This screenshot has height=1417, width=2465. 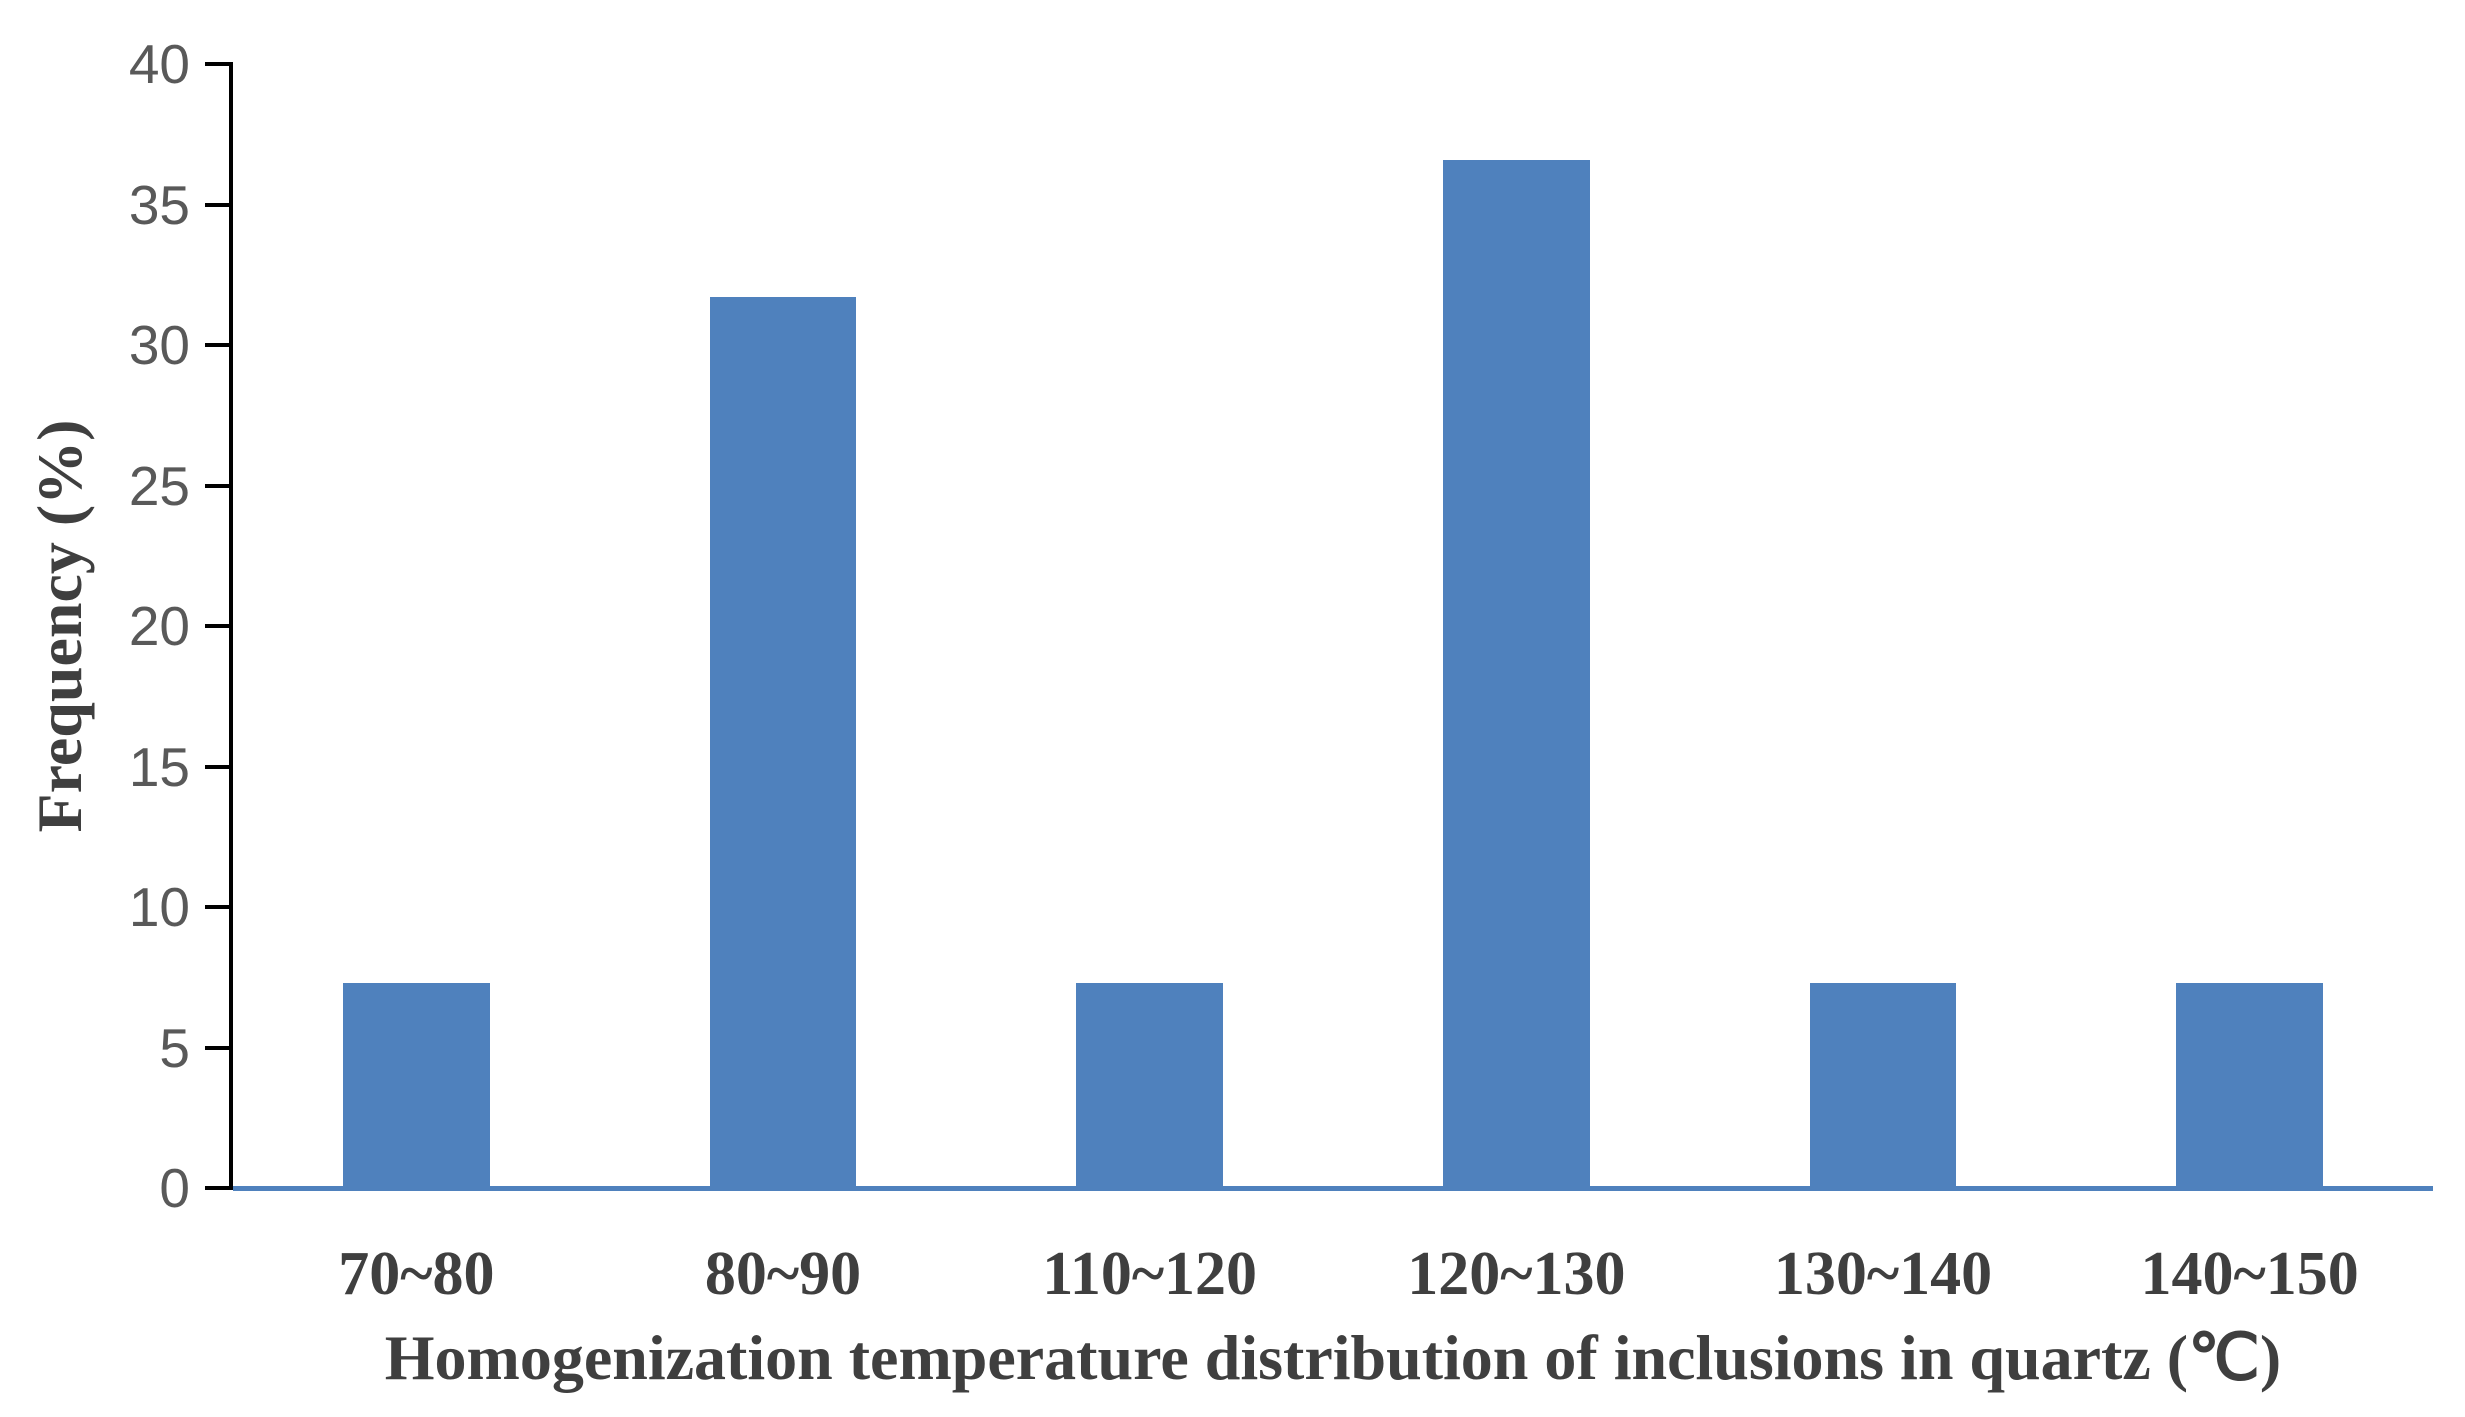 What do you see at coordinates (783, 1274) in the screenshot?
I see `x-tick-label: 80~90` at bounding box center [783, 1274].